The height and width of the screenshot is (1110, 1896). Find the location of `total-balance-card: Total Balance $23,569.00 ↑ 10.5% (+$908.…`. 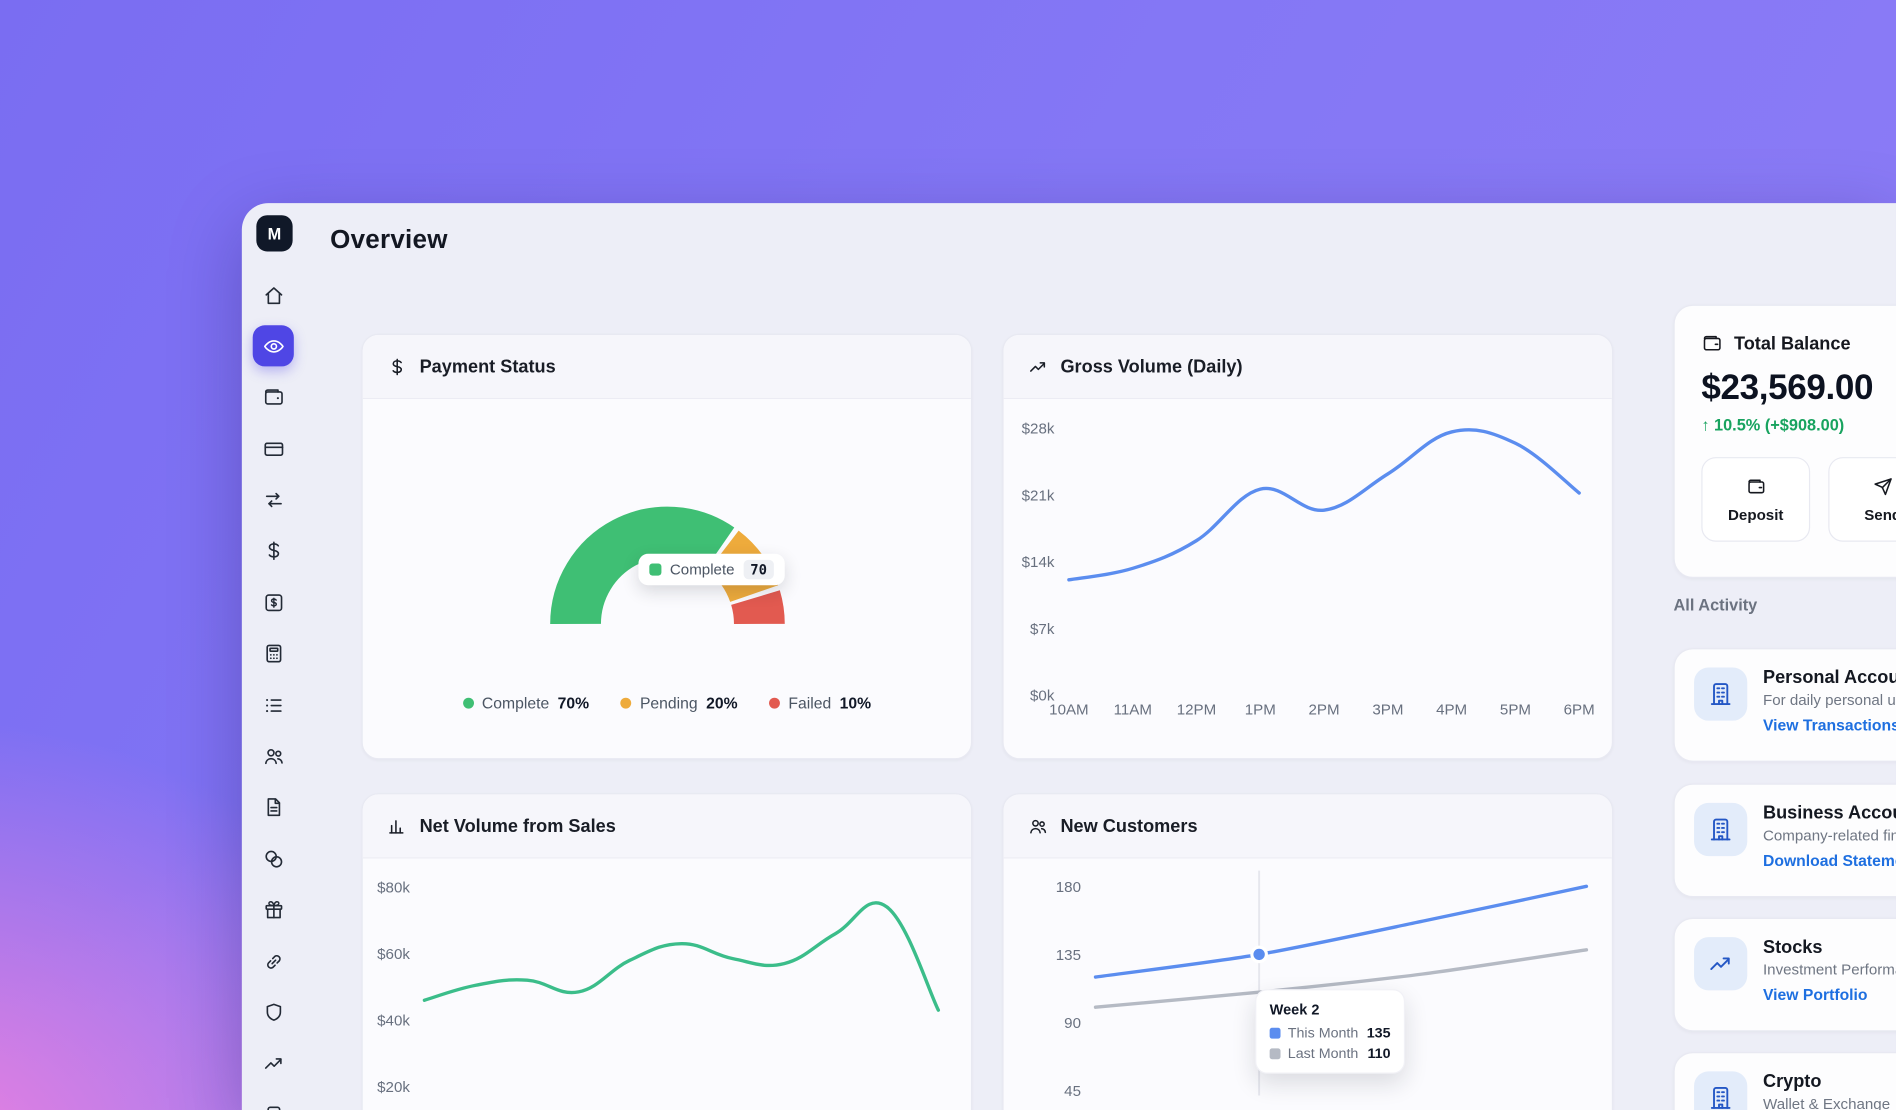

total-balance-card: Total Balance $23,569.00 ↑ 10.5% (+$908.… is located at coordinates (1784, 441).